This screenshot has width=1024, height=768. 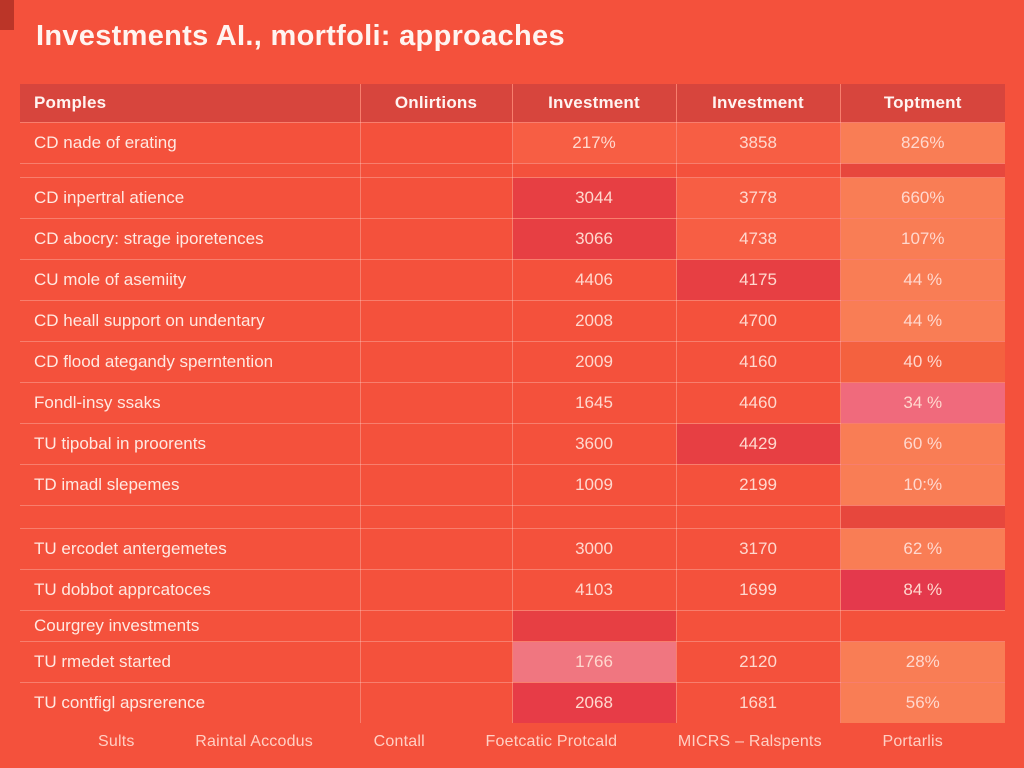 What do you see at coordinates (594, 103) in the screenshot?
I see `column-header-investment-1: Investment` at bounding box center [594, 103].